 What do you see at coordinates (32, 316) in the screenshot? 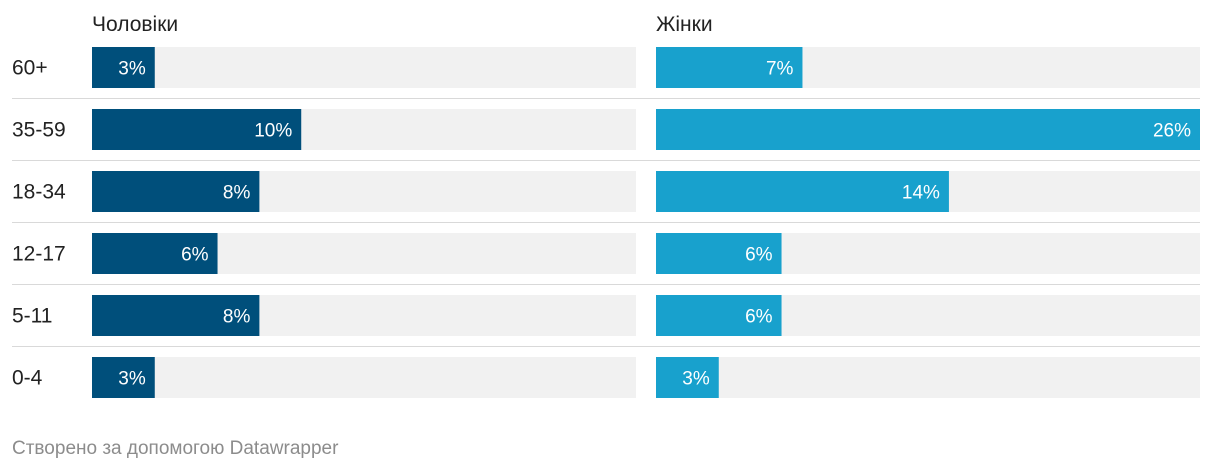
I see `category-label: 5-11` at bounding box center [32, 316].